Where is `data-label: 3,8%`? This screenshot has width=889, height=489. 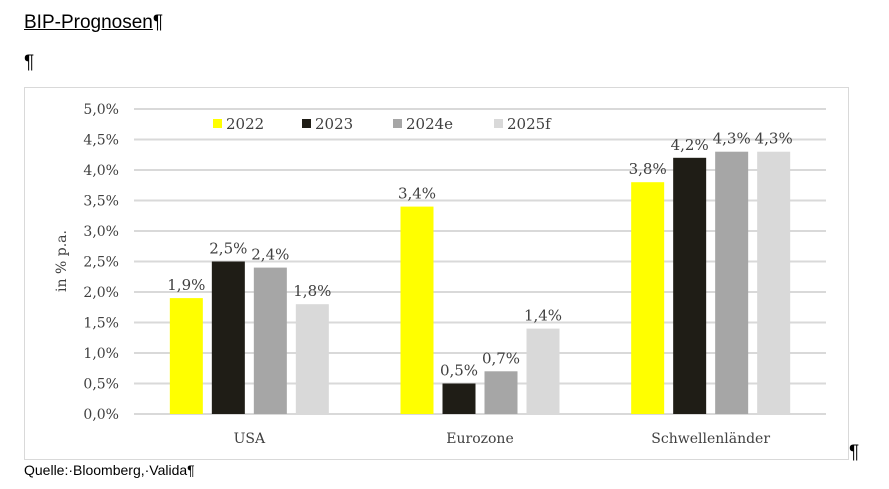 data-label: 3,8% is located at coordinates (648, 169).